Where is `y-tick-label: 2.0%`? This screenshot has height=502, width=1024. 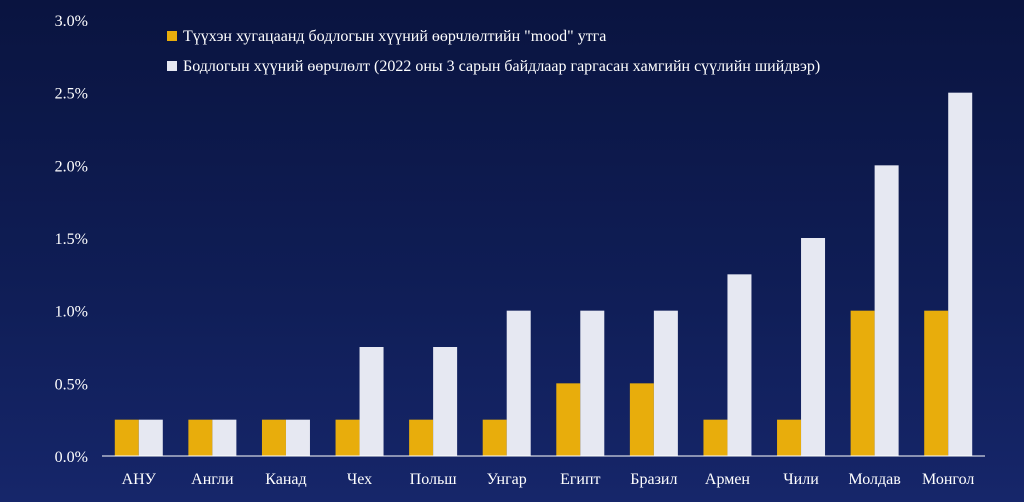 y-tick-label: 2.0% is located at coordinates (71, 166).